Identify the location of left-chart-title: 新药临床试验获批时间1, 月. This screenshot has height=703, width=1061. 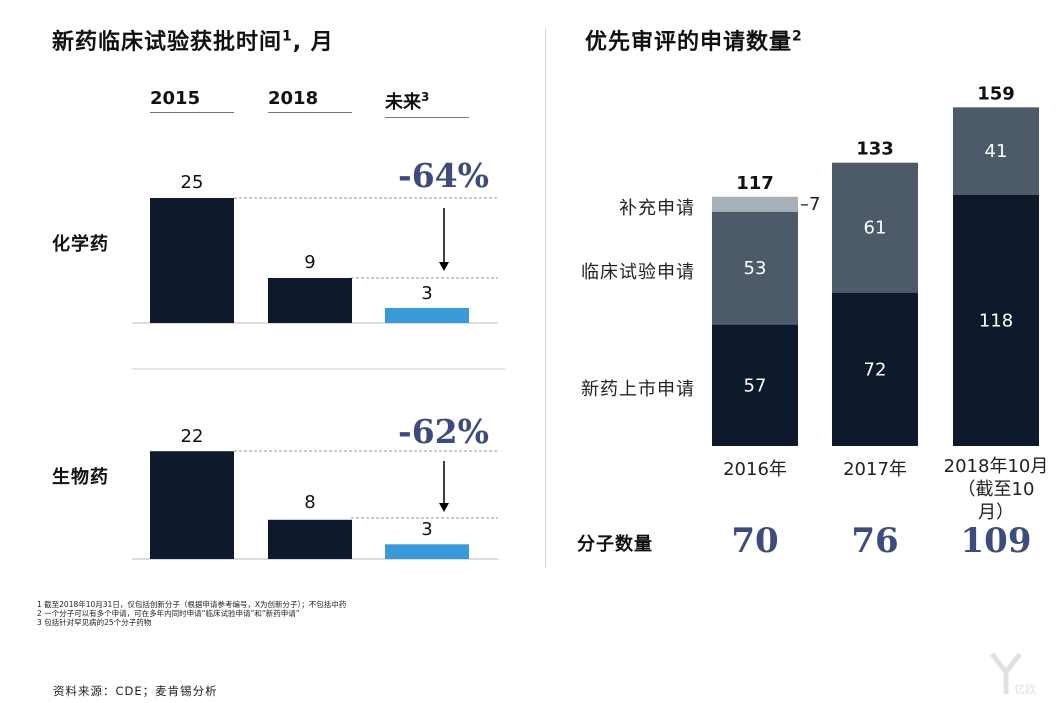
(193, 41).